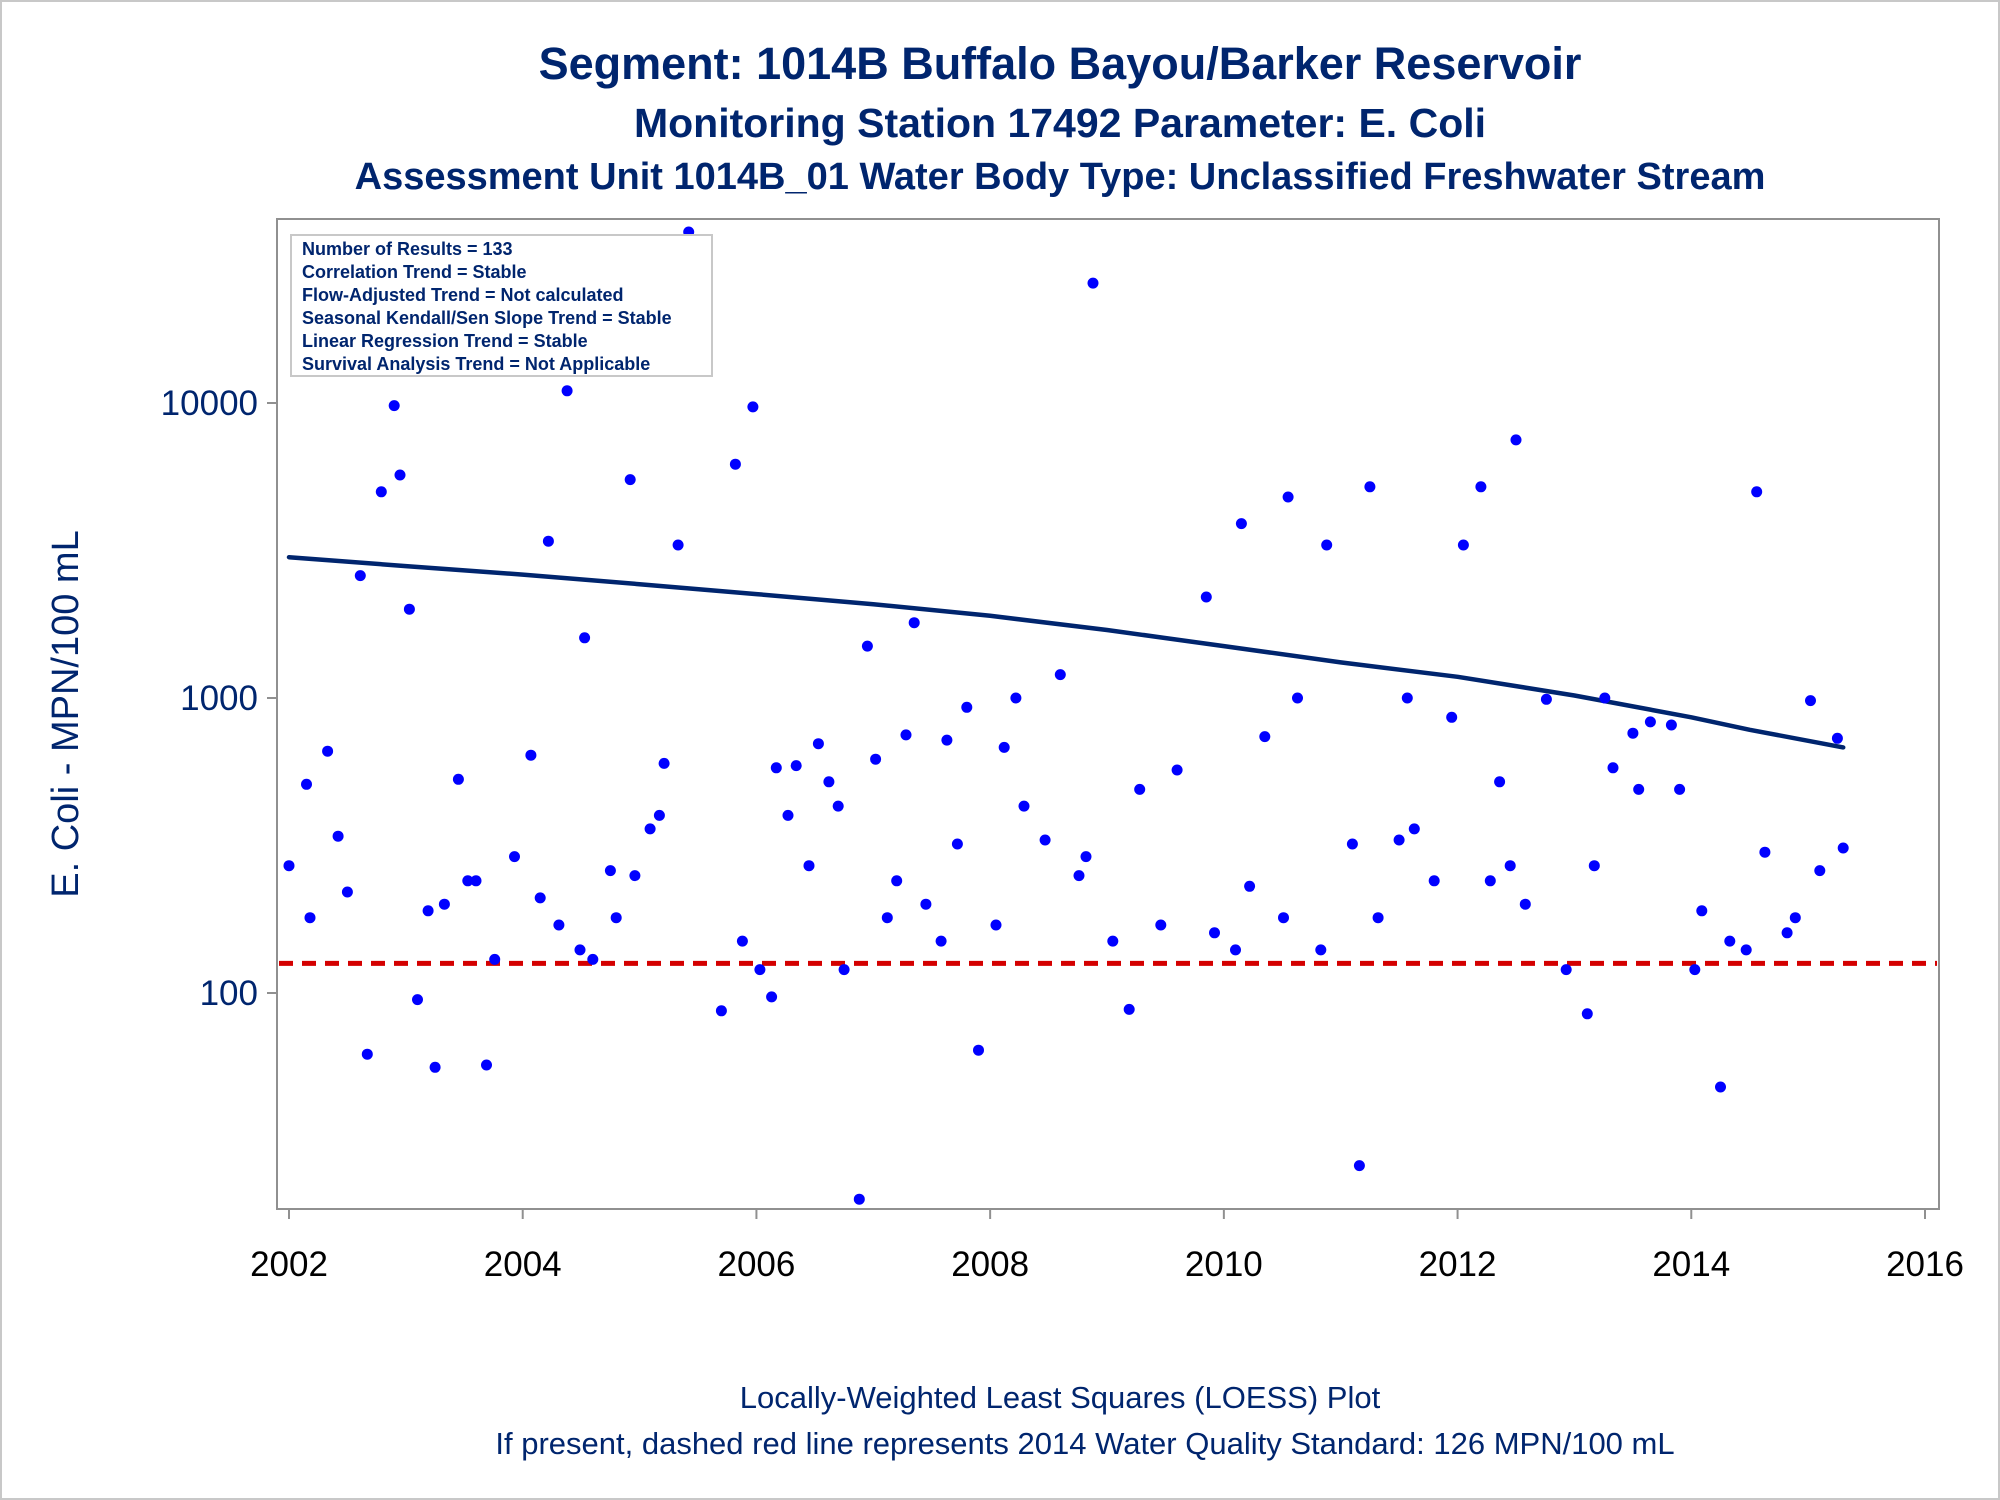 This screenshot has height=1500, width=2000. I want to click on y-axis: 100 1000 10000, so click(219, 698).